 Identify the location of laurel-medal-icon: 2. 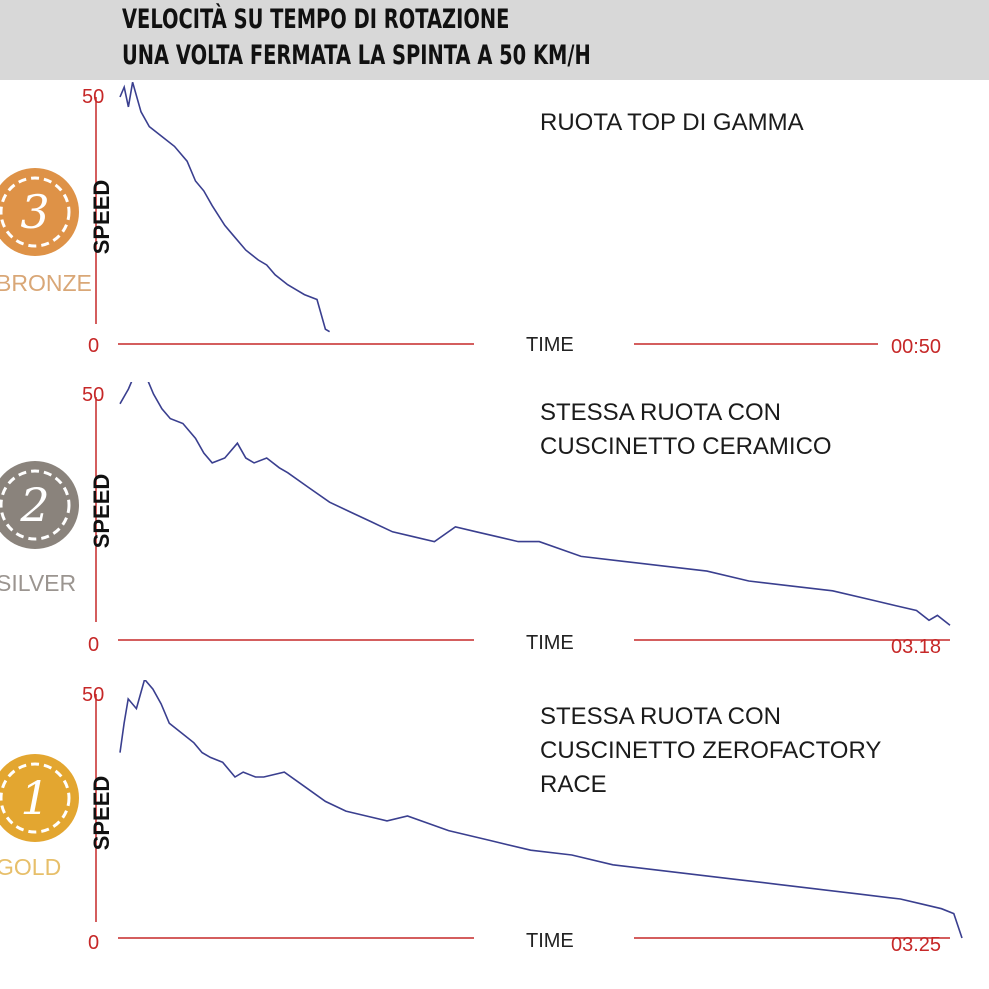
(39, 505).